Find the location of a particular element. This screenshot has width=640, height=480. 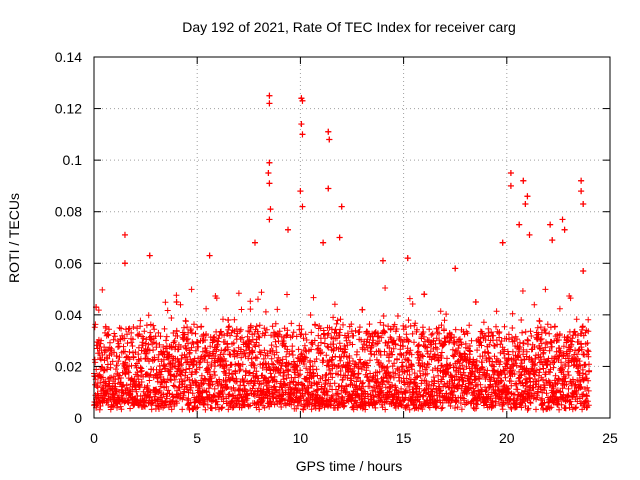

y-axis-title: ROTI / TECUs is located at coordinates (14, 238).